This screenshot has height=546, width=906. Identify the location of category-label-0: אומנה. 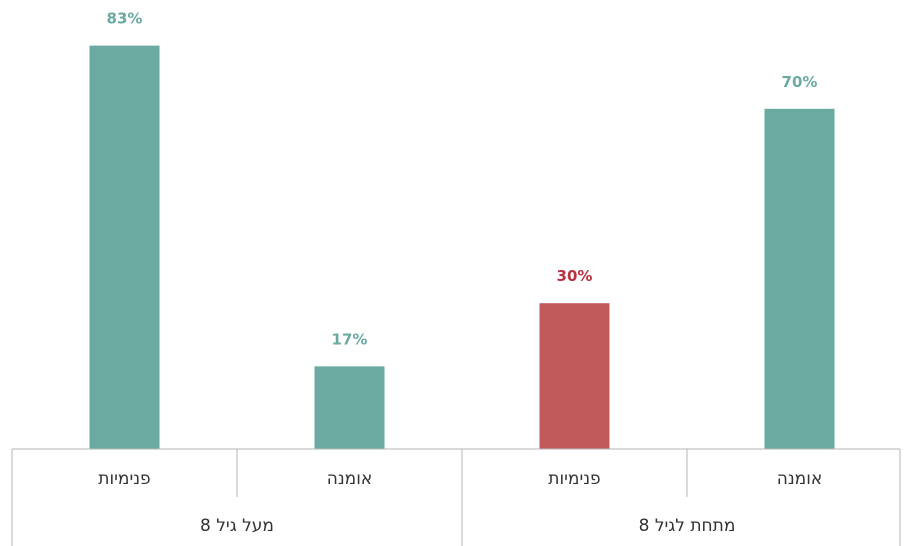
(799, 479).